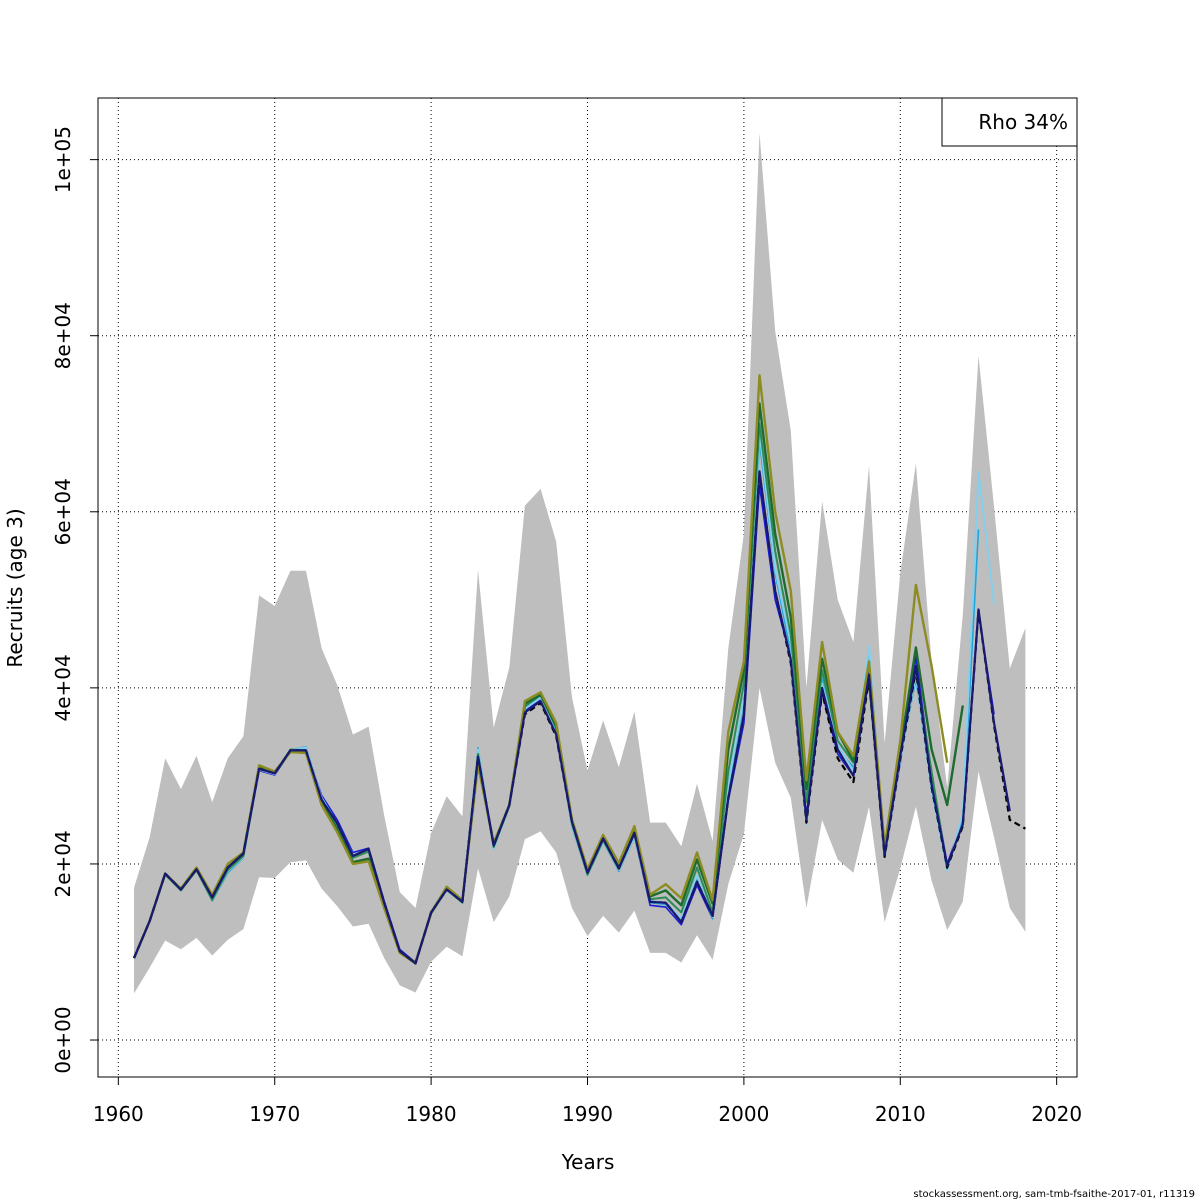  What do you see at coordinates (63, 1039) in the screenshot?
I see `y-tick-label: 0e+00` at bounding box center [63, 1039].